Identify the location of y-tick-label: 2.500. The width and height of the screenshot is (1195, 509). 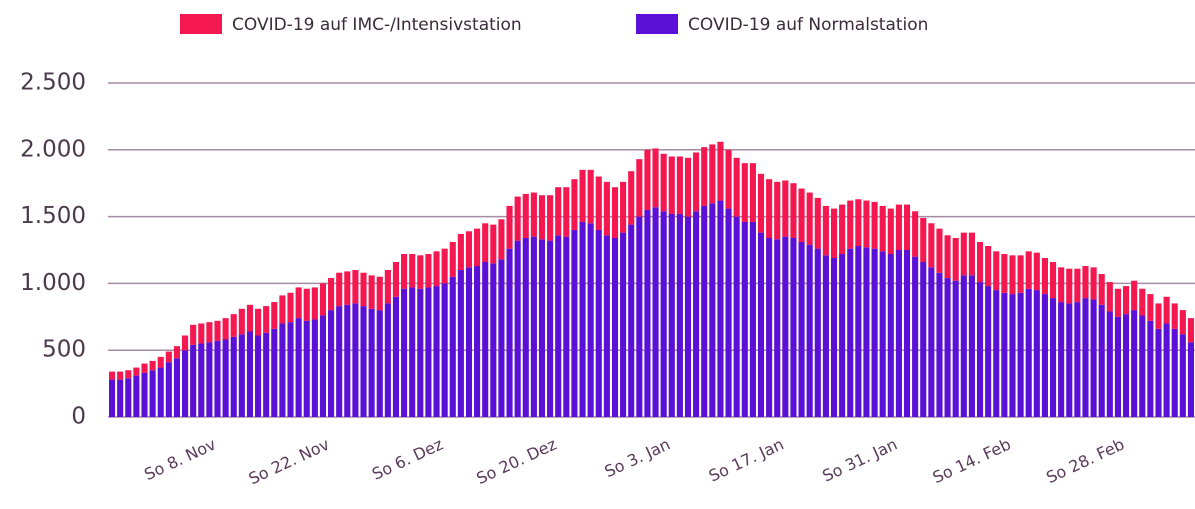
(53, 83).